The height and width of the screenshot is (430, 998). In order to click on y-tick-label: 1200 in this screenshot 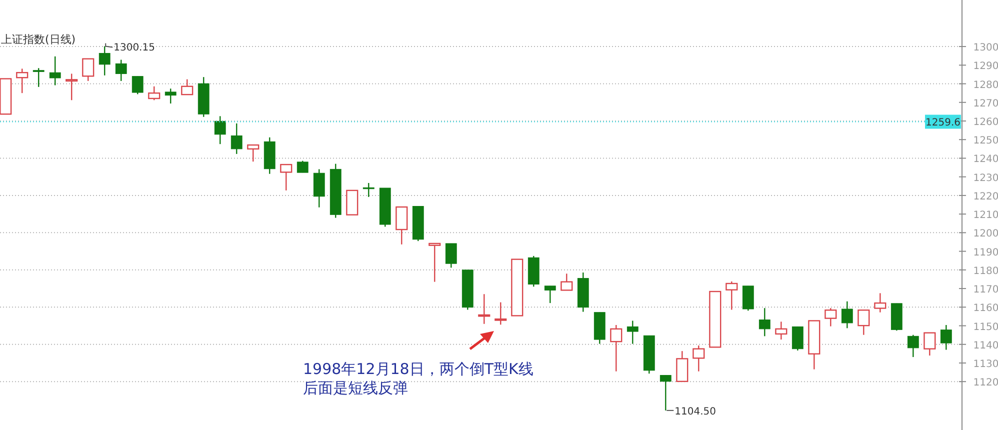, I will do `click(985, 234)`.